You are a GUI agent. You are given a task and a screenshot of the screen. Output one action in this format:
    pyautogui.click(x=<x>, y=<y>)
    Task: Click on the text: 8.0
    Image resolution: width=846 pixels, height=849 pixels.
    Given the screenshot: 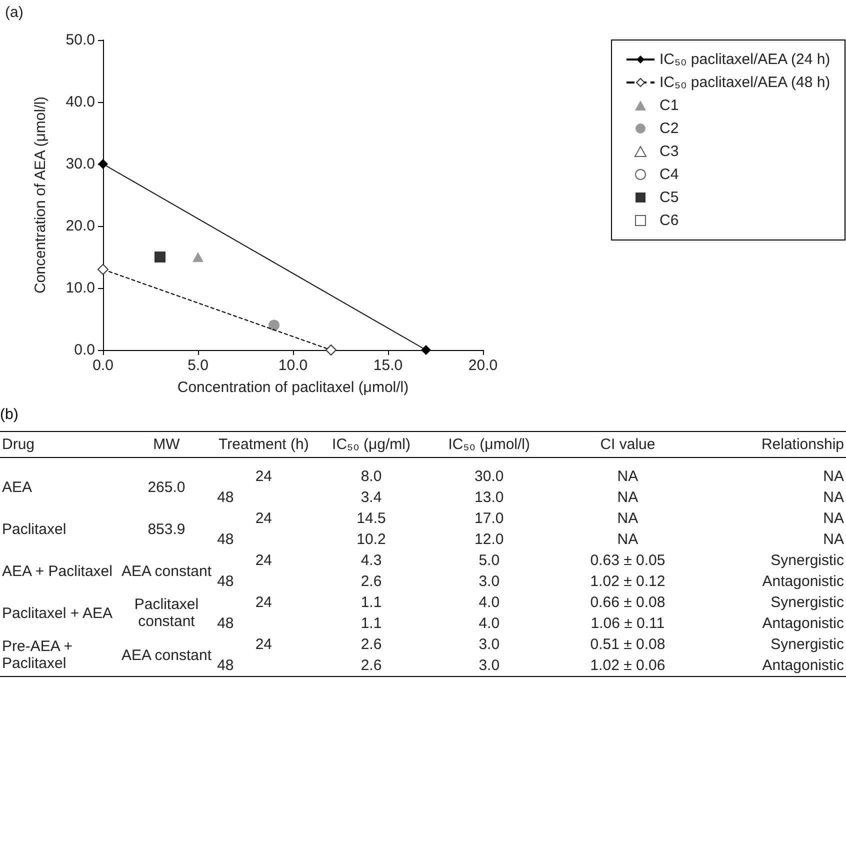 What is the action you would take?
    pyautogui.click(x=371, y=477)
    